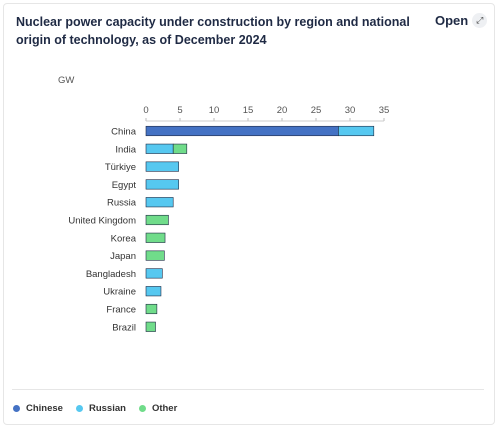  I want to click on legend: Chinese Russian Other, so click(95, 408).